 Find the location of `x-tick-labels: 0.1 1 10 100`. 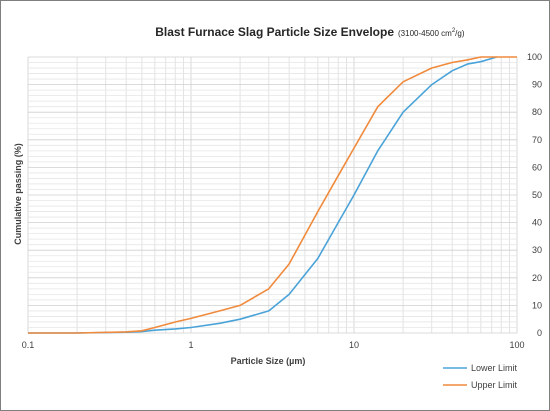

x-tick-labels: 0.1 1 10 100 is located at coordinates (273, 345).